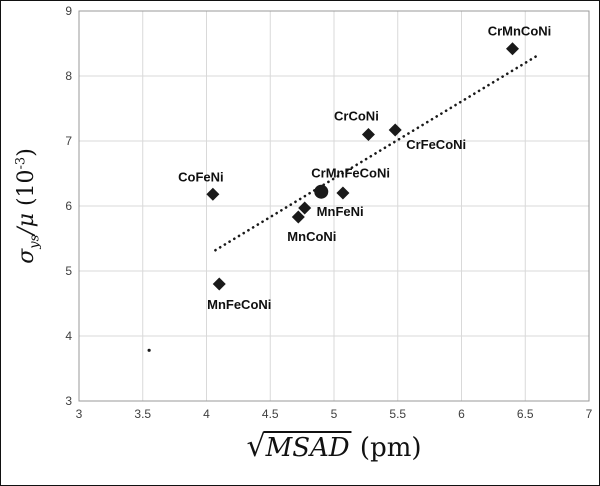 The height and width of the screenshot is (486, 600). I want to click on x-axis-title: √MSAD (pm), so click(333, 446).